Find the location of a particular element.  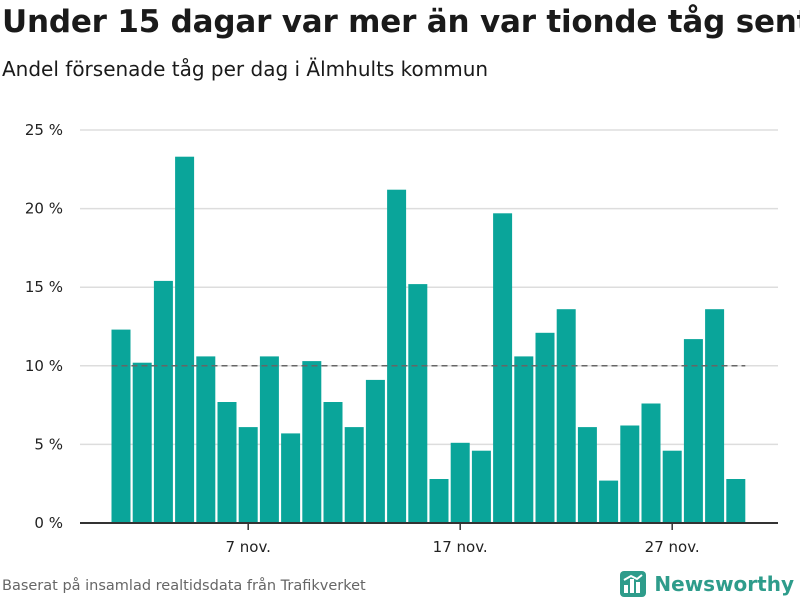

x-tick-label: 7 nov. is located at coordinates (247, 547).